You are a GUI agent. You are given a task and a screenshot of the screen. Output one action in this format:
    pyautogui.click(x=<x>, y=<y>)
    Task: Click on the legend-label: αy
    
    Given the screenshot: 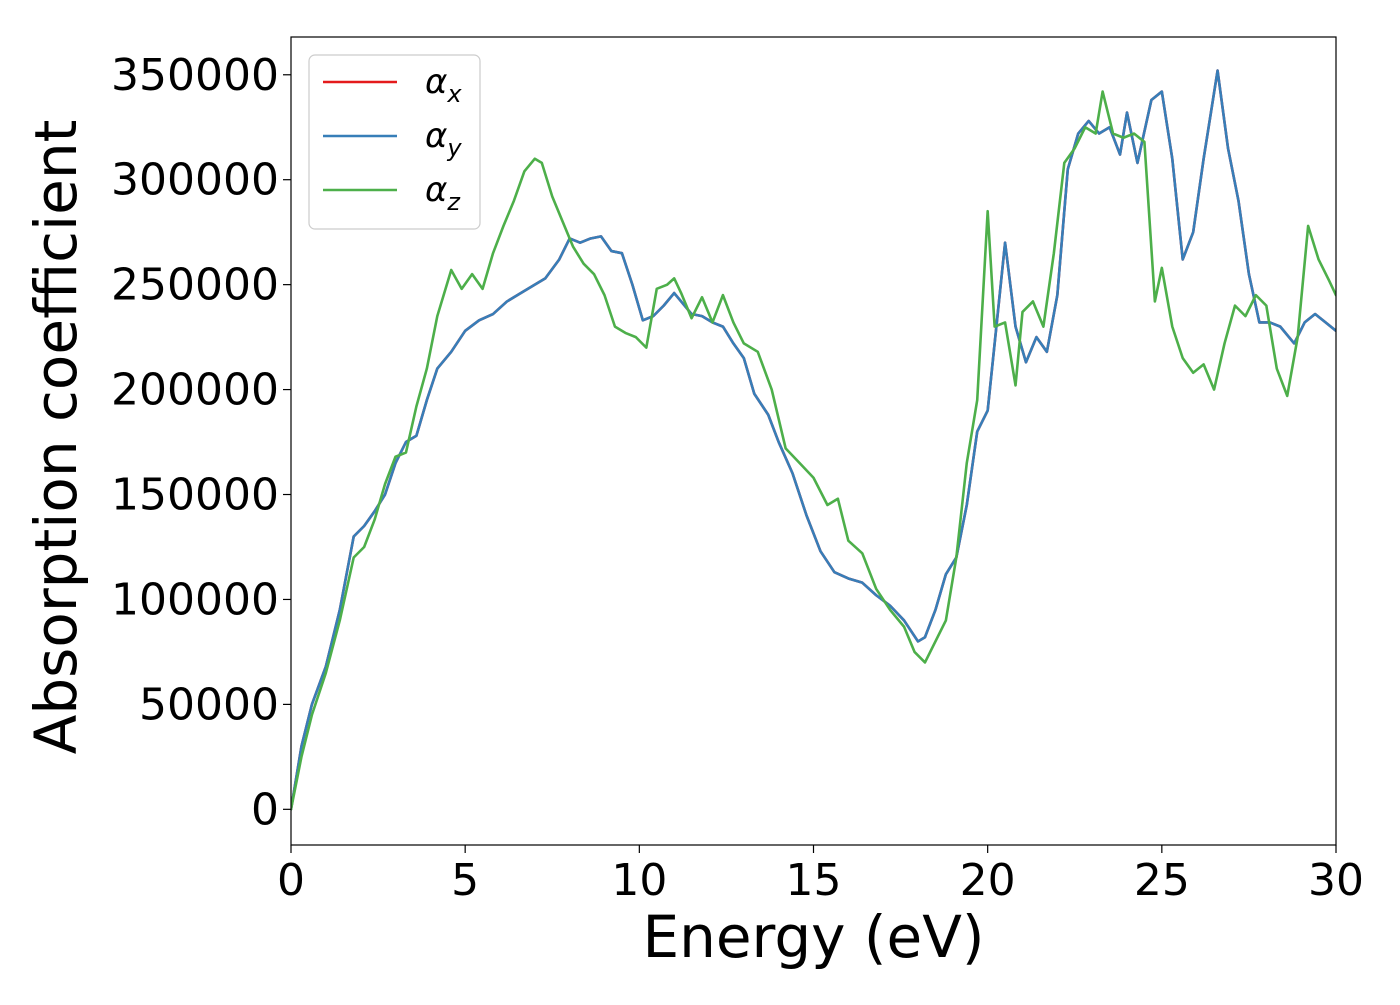 What is the action you would take?
    pyautogui.click(x=443, y=139)
    